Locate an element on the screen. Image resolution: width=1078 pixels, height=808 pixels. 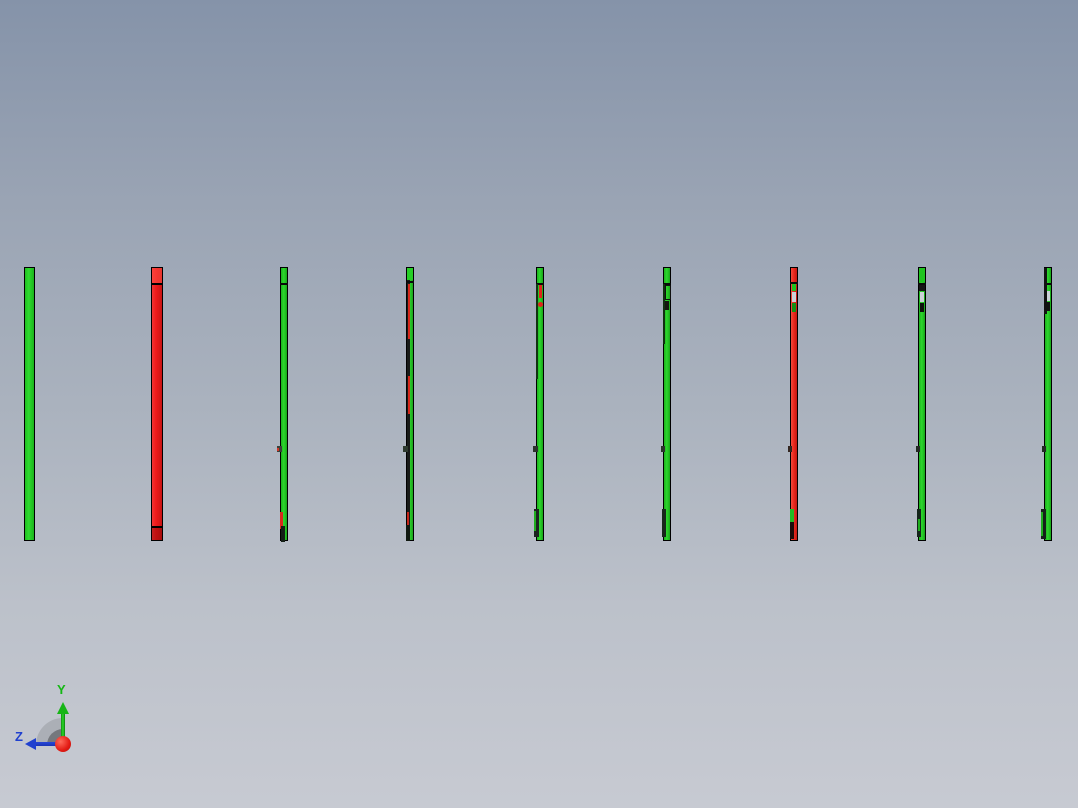
red-pin is located at coordinates (540, 291).